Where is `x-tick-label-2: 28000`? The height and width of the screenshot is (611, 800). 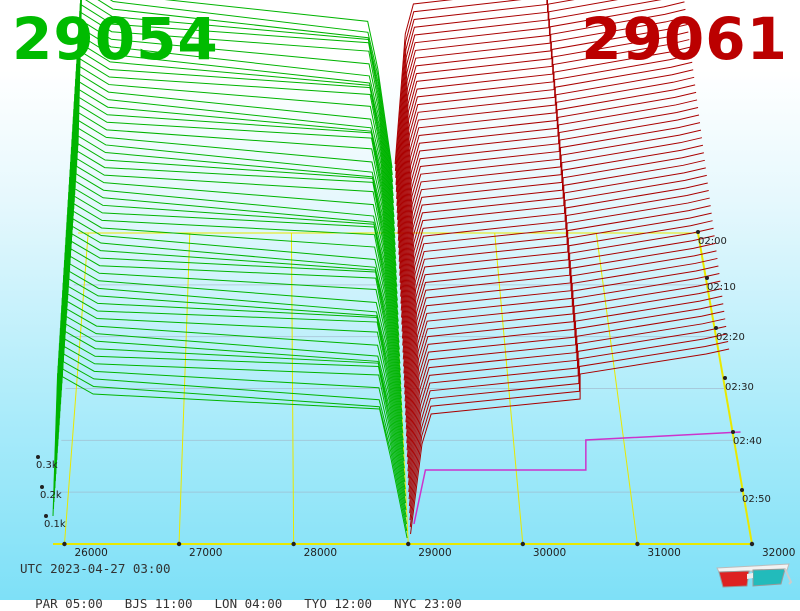 x-tick-label-2: 28000 is located at coordinates (320, 553).